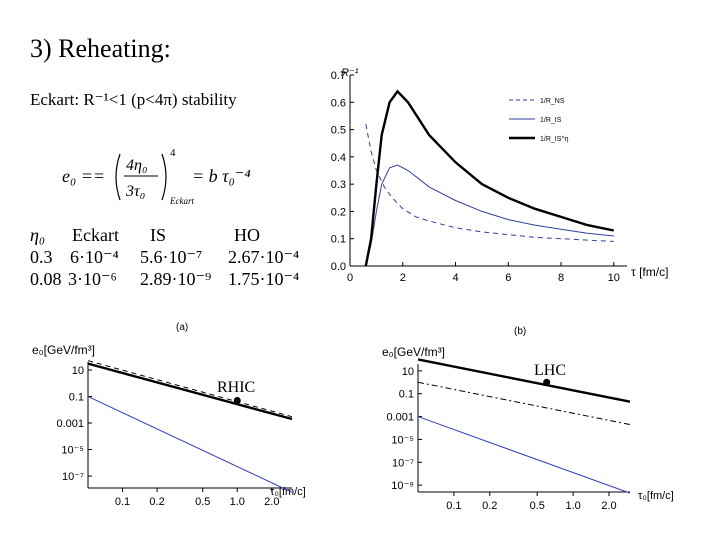  Describe the element at coordinates (614, 278) in the screenshot. I see `chart1-x-tick-label: 10` at that location.